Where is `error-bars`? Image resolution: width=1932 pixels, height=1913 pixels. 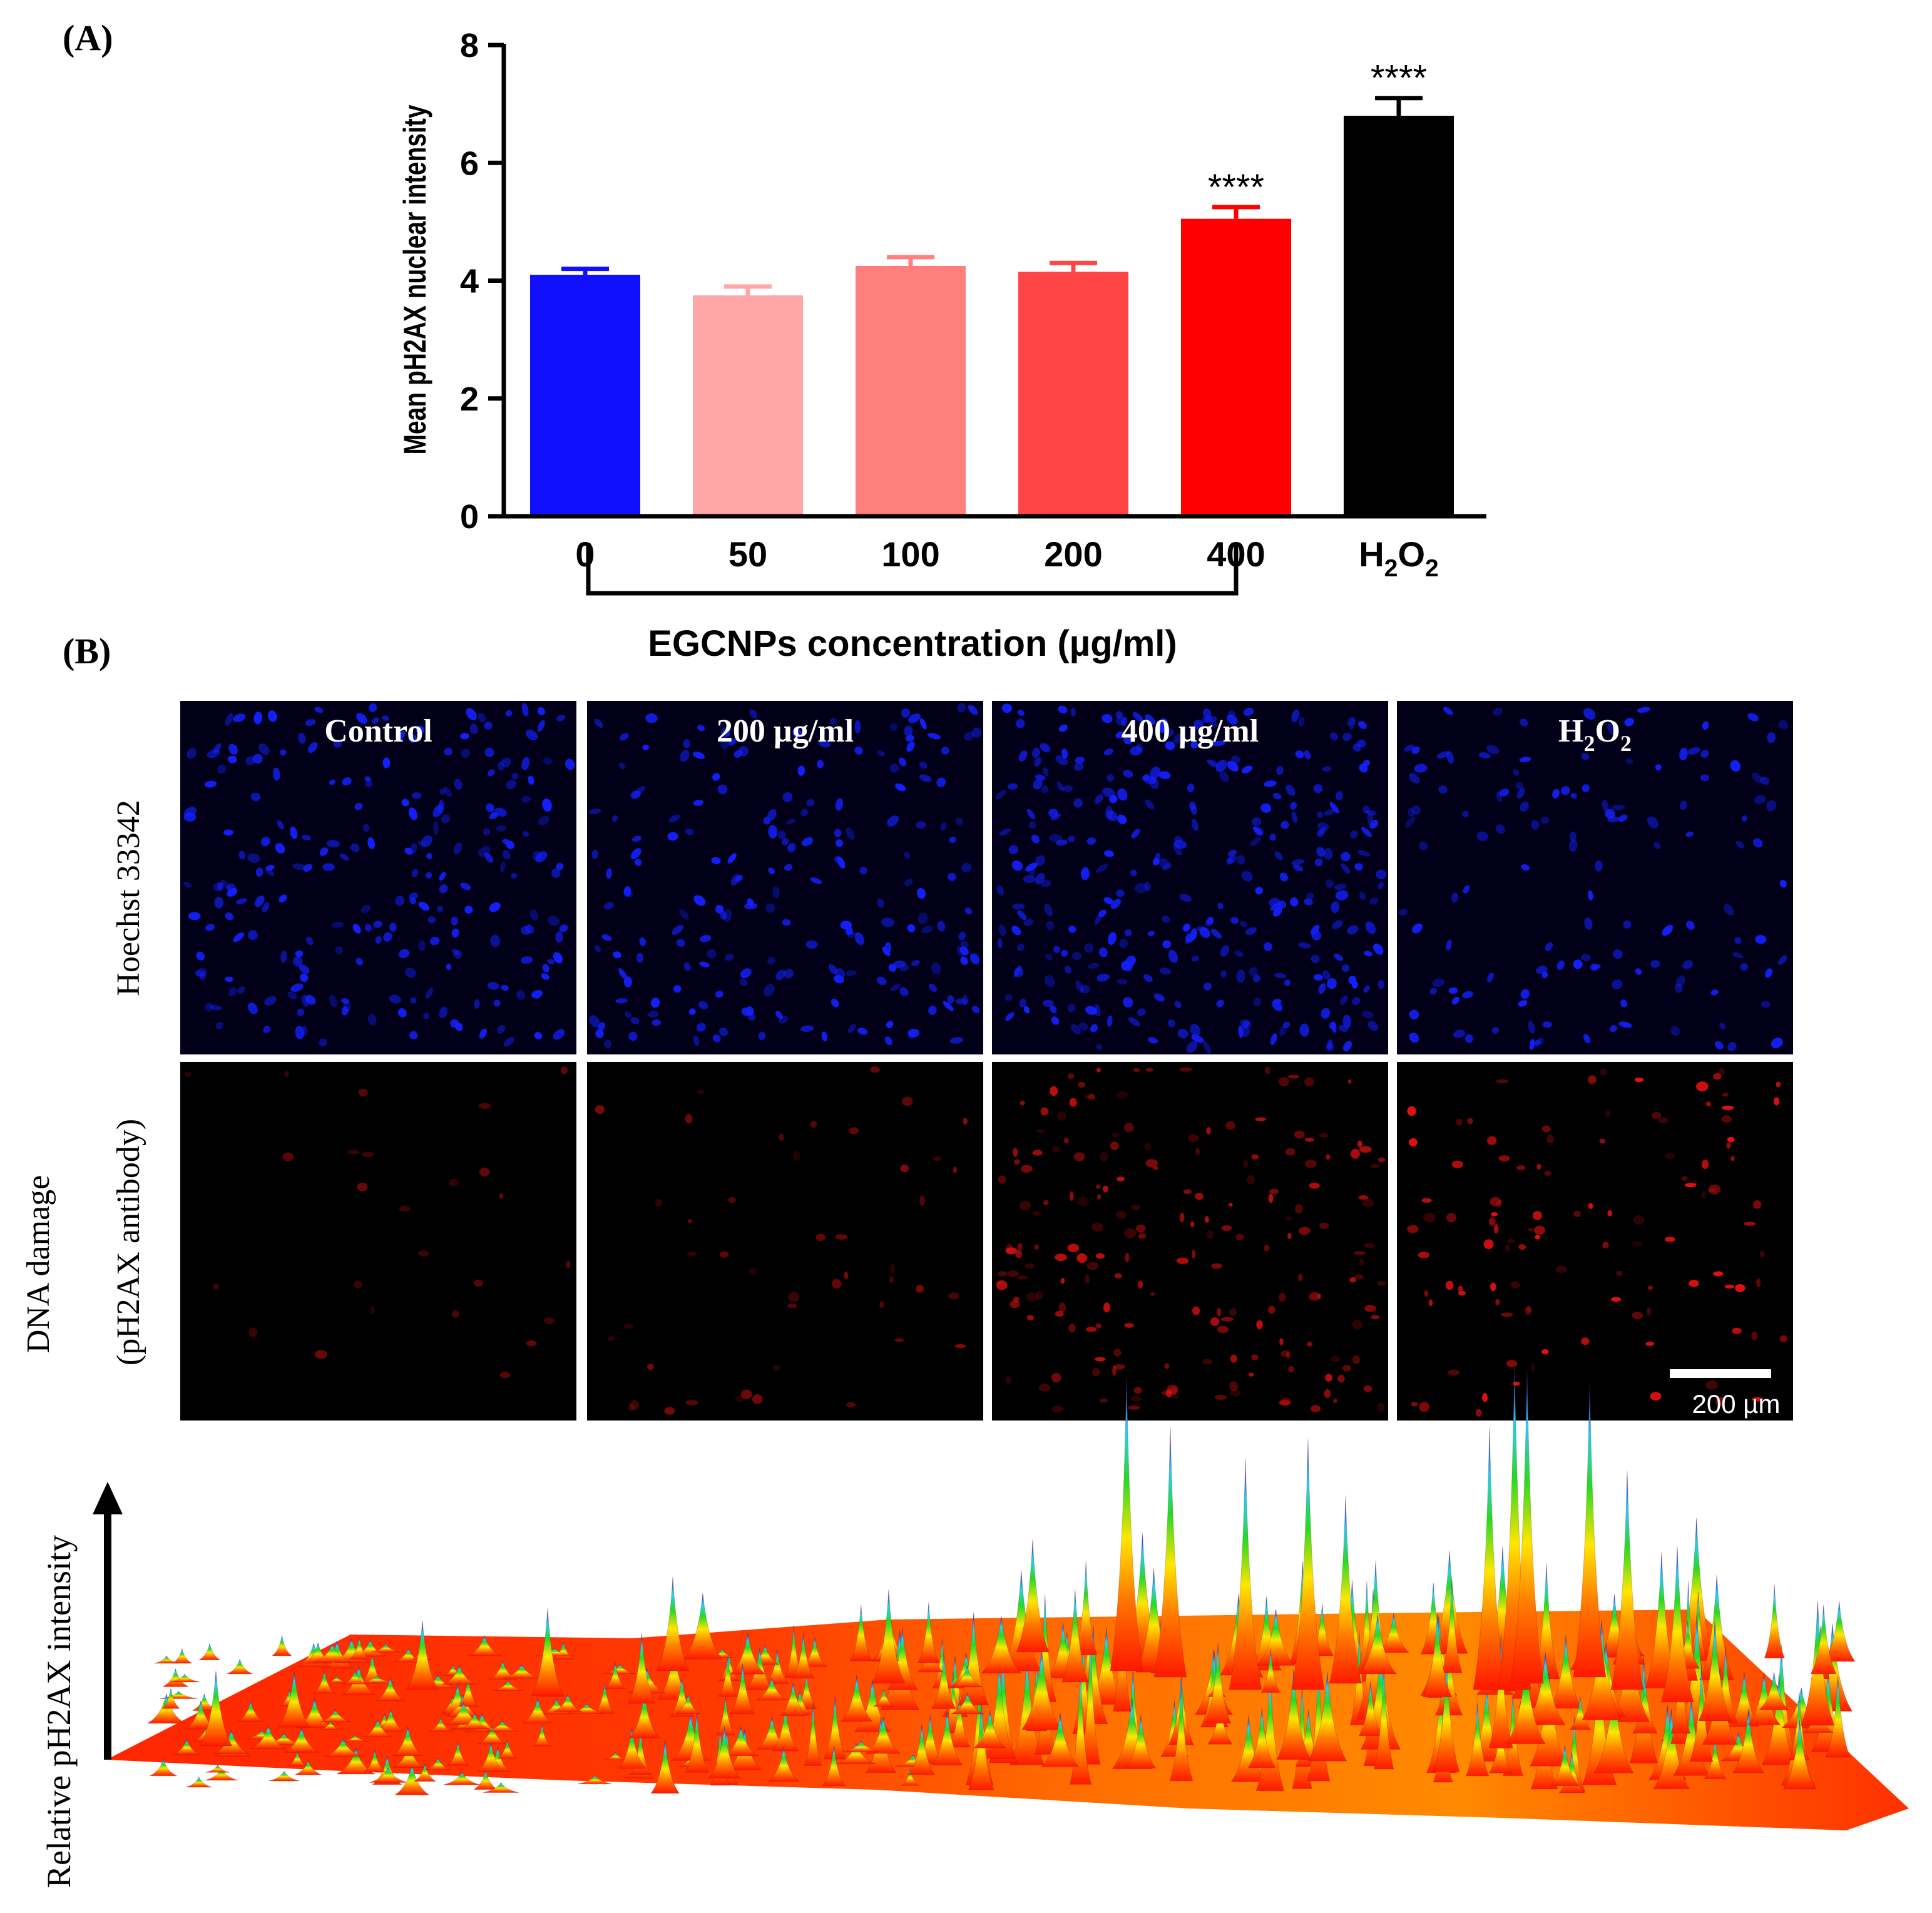
error-bars is located at coordinates (992, 196).